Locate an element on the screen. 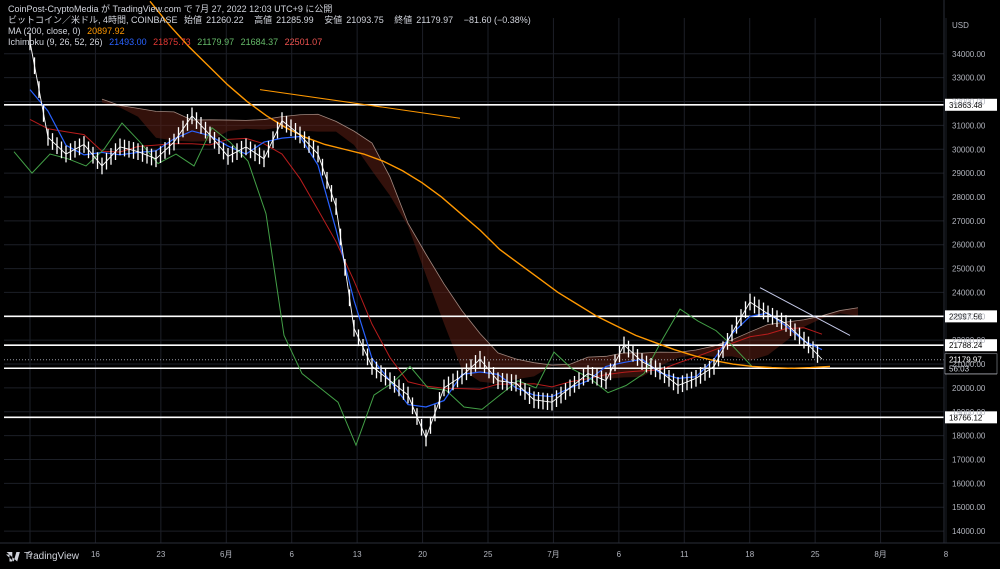 The image size is (1000, 569). y-tick-label: 23000.00 is located at coordinates (969, 316).